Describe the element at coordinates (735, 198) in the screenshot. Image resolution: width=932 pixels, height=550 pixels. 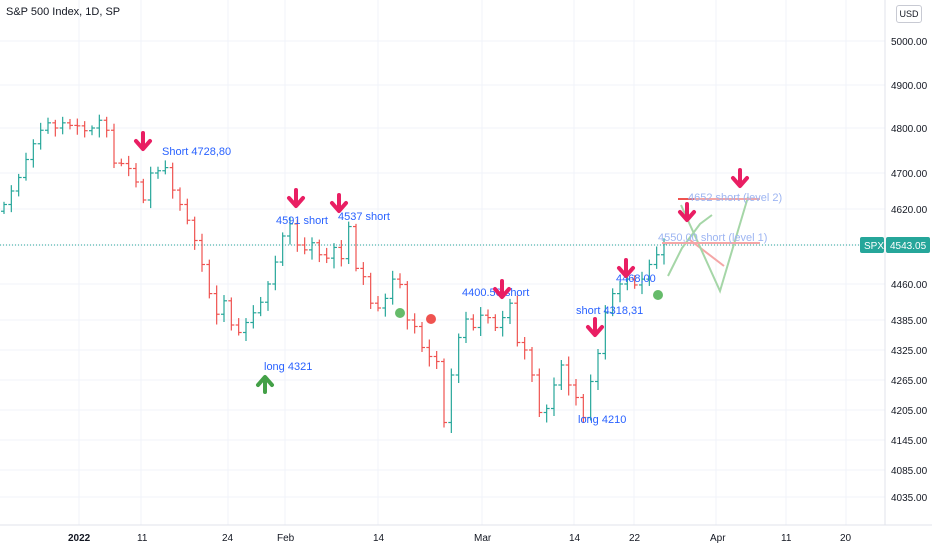
I see `annotation-label: 4652 short (level 2)` at that location.